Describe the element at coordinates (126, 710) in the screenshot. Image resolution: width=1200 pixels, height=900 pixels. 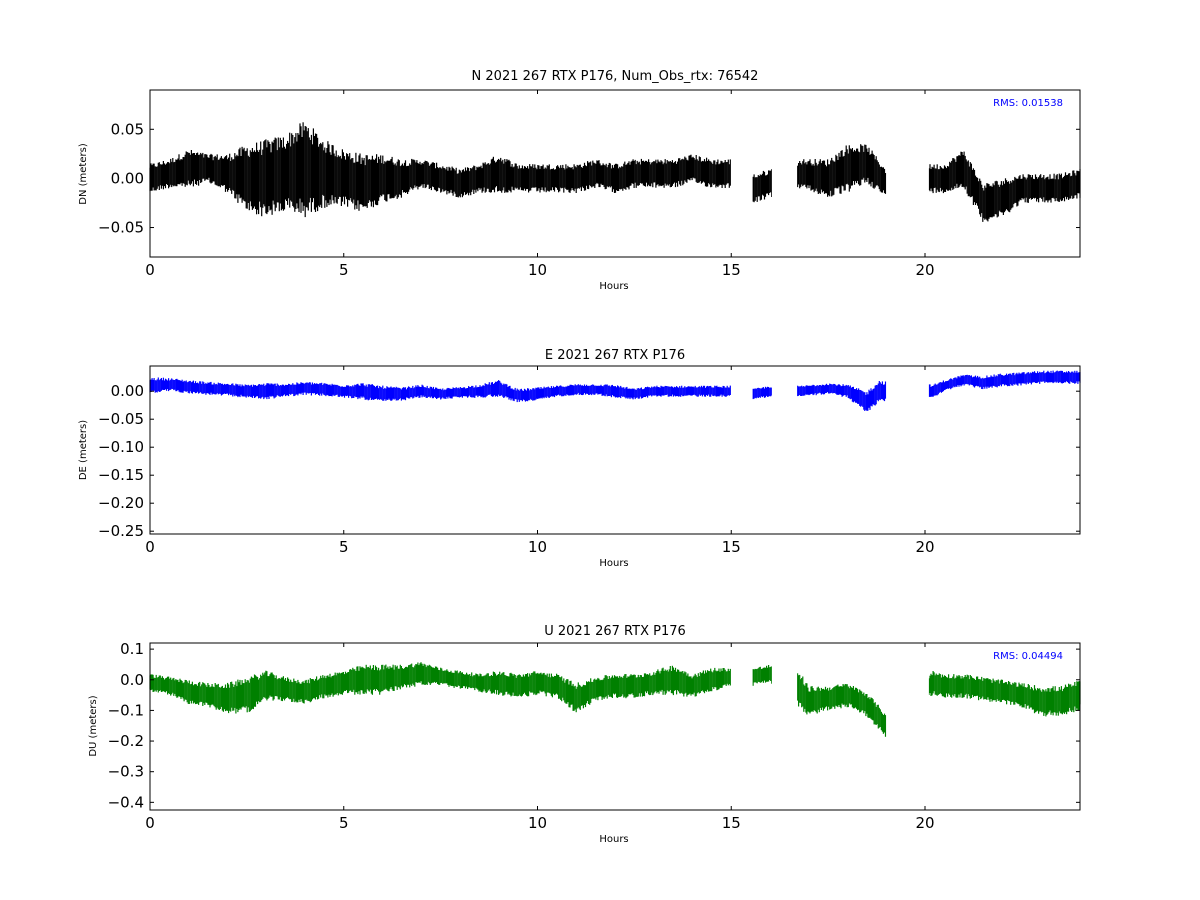
I see `up-y-tick-label: −0.1` at that location.